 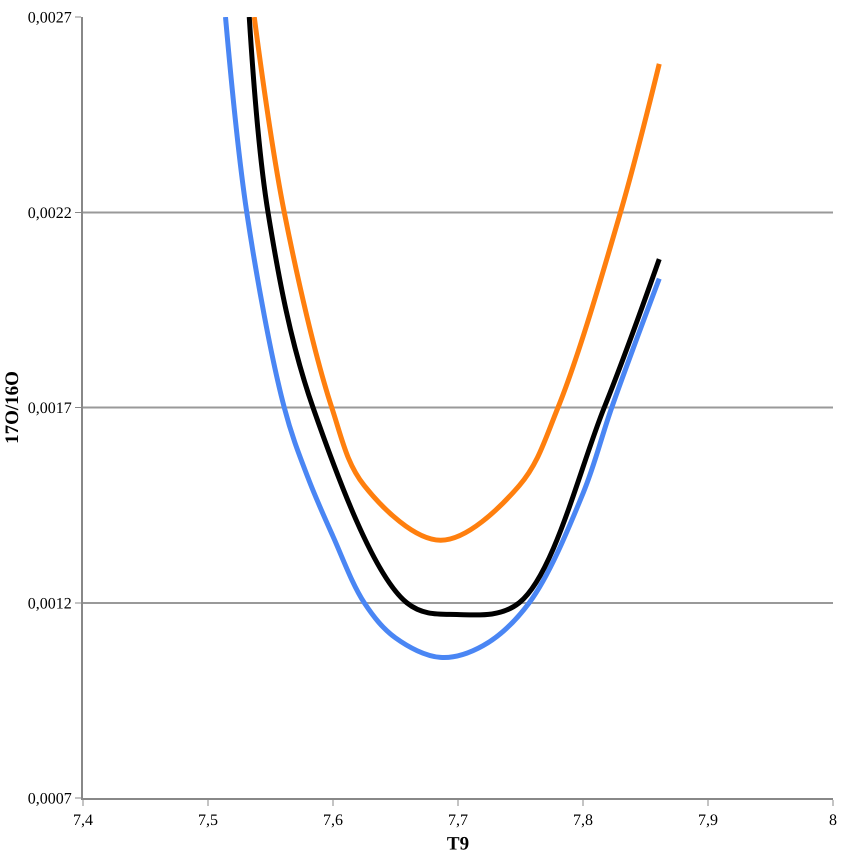 I want to click on x-tick-label: 7,8, so click(x=583, y=821).